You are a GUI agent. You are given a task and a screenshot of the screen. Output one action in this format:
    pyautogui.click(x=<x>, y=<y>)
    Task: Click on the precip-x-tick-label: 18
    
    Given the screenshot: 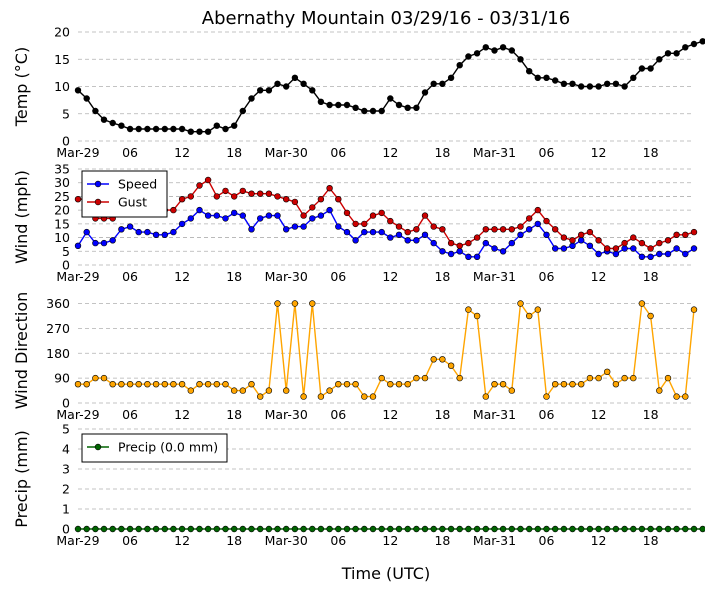 What is the action you would take?
    pyautogui.click(x=234, y=540)
    